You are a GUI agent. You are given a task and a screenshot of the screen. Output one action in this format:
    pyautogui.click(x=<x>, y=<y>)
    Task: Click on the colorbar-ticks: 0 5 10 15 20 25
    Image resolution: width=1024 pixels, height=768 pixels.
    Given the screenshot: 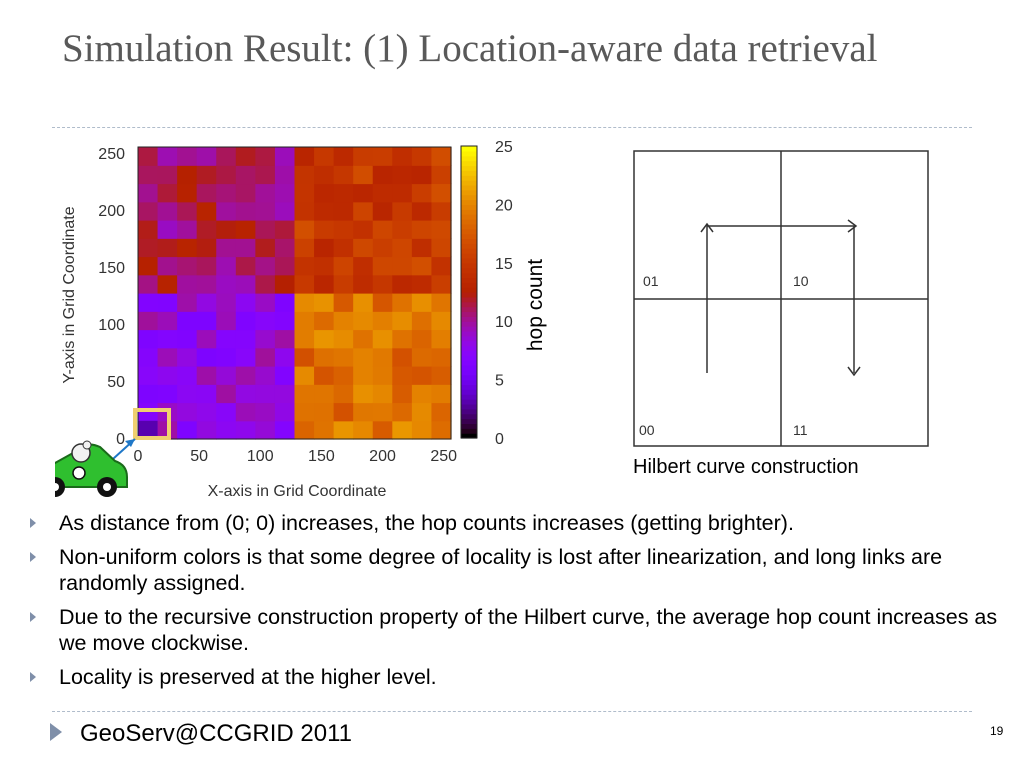 What is the action you would take?
    pyautogui.click(x=504, y=293)
    